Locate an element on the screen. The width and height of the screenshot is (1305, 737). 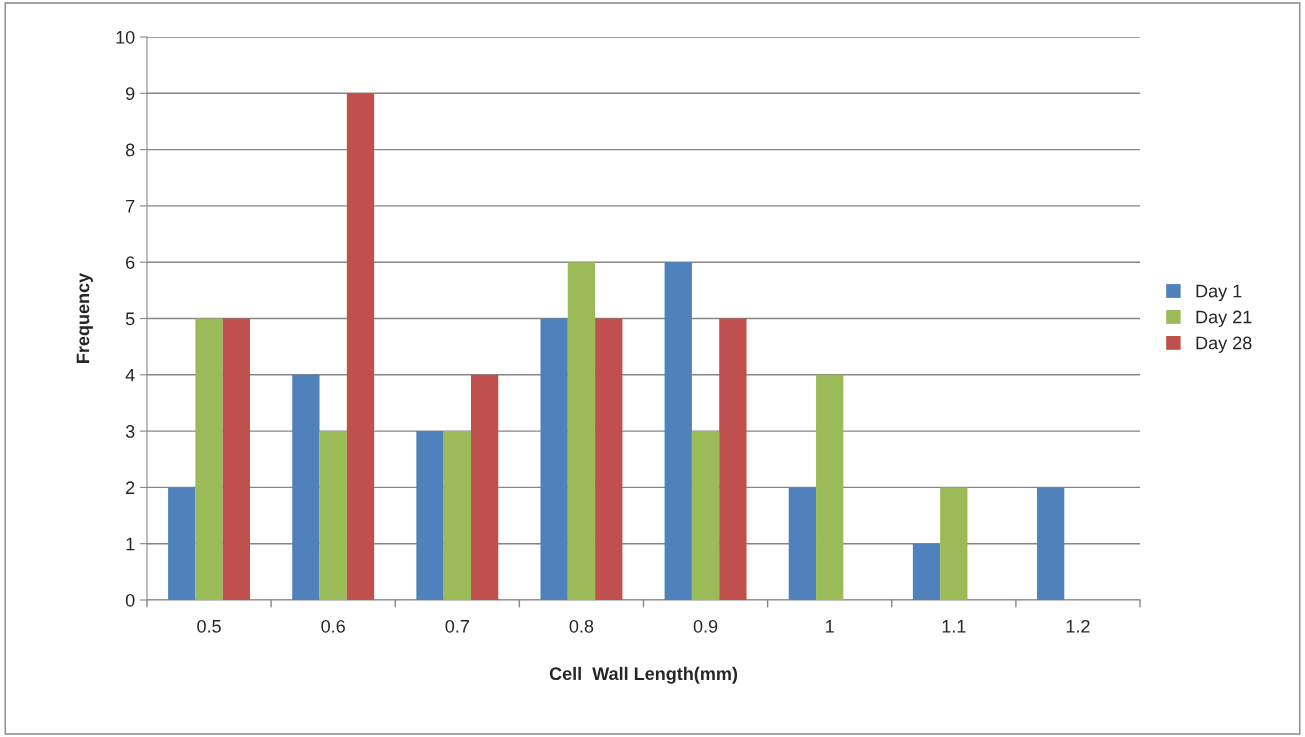
y-tick-label: 9 is located at coordinates (130, 94).